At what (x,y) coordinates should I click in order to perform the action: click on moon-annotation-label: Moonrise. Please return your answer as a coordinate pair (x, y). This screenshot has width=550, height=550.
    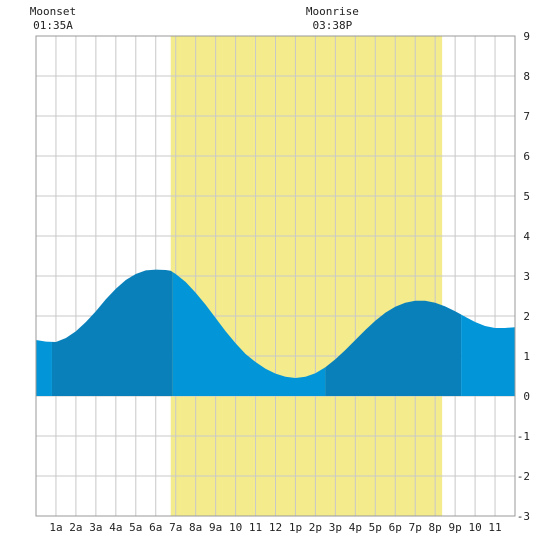
    Looking at the image, I should click on (332, 11).